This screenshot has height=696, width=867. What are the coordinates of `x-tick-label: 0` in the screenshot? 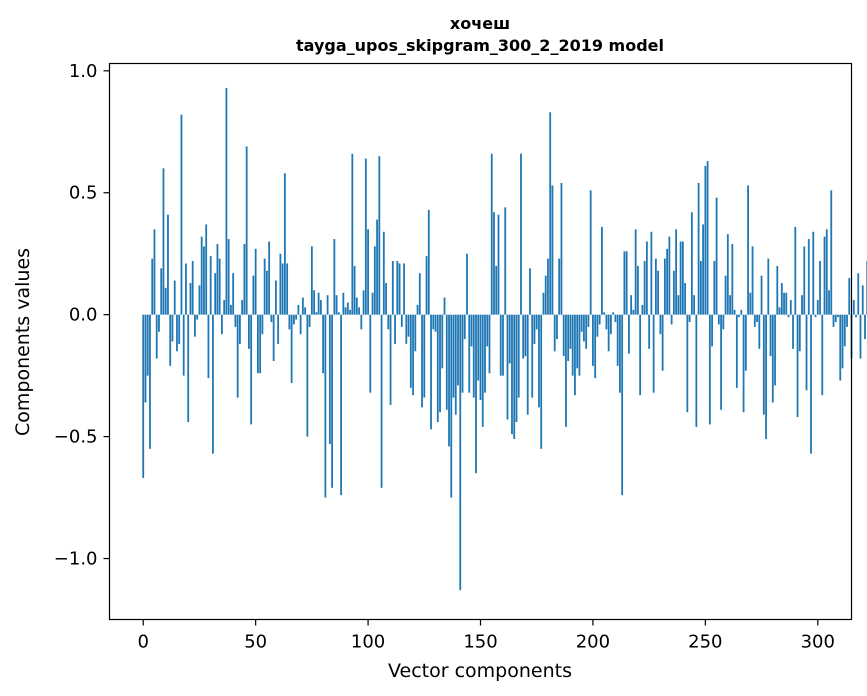 It's located at (143, 642).